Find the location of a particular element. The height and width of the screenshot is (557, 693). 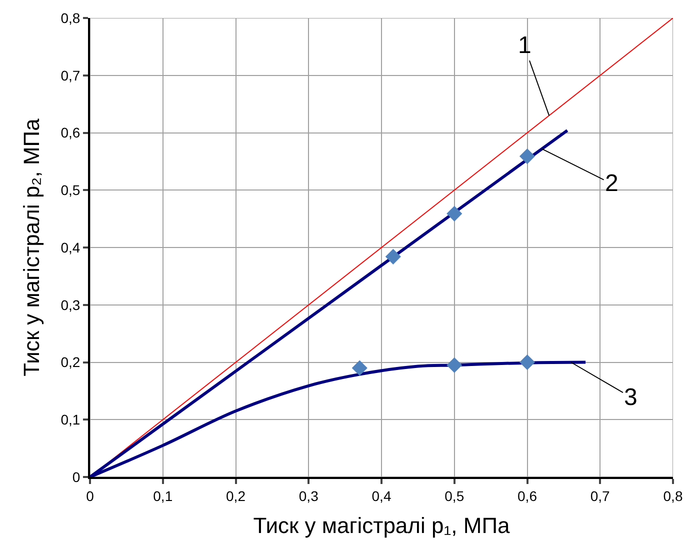

x-tick-label: 0,1 is located at coordinates (163, 496).